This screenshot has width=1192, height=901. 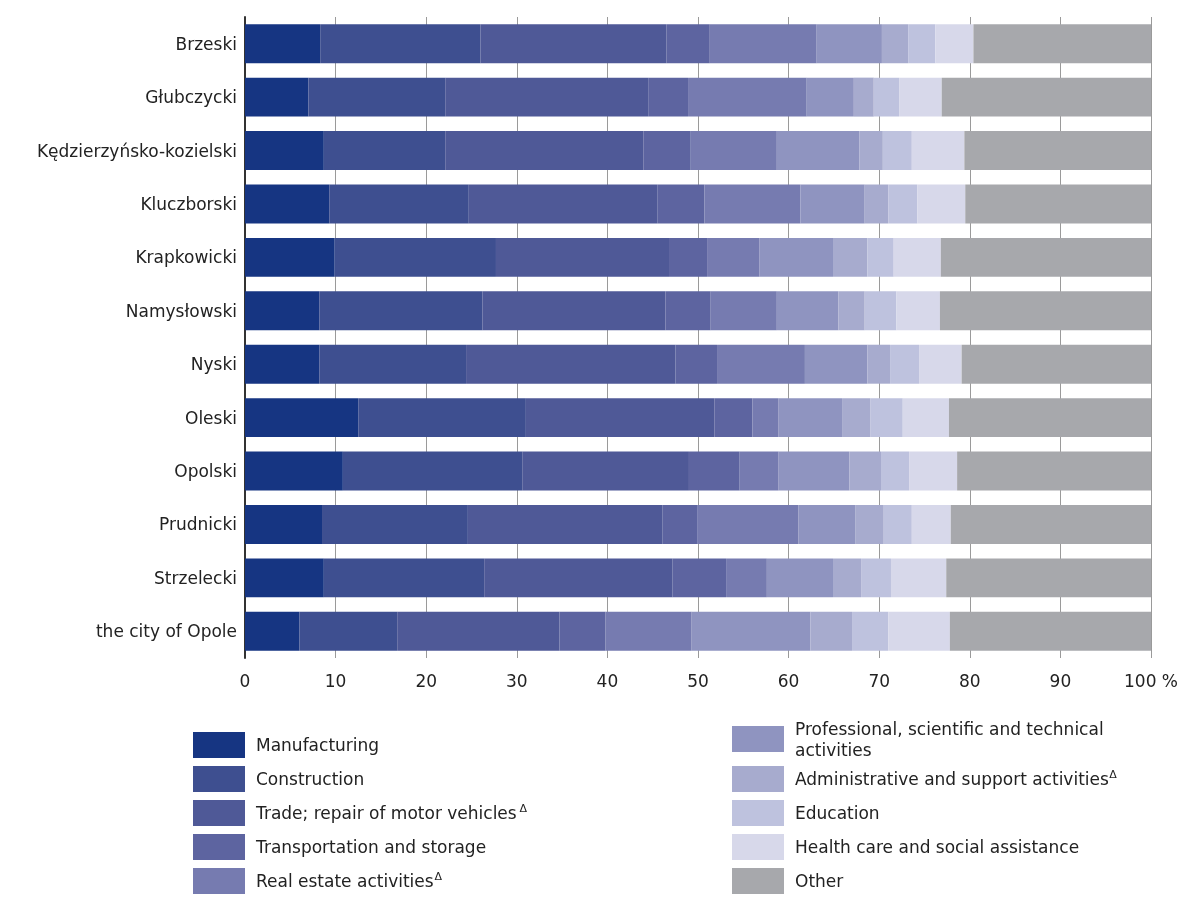 What do you see at coordinates (1151, 680) in the screenshot?
I see `x-tick-label: 100 %` at bounding box center [1151, 680].